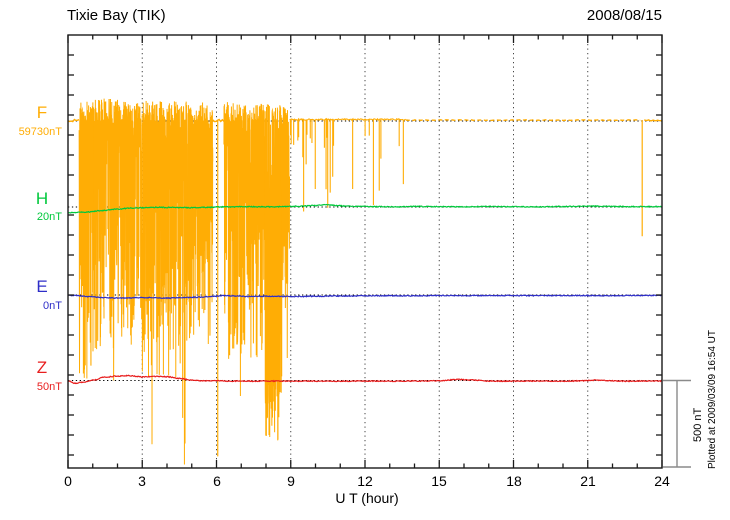 This screenshot has width=730, height=520. Describe the element at coordinates (142, 481) in the screenshot. I see `x-axis-tick-label-3: 3` at that location.